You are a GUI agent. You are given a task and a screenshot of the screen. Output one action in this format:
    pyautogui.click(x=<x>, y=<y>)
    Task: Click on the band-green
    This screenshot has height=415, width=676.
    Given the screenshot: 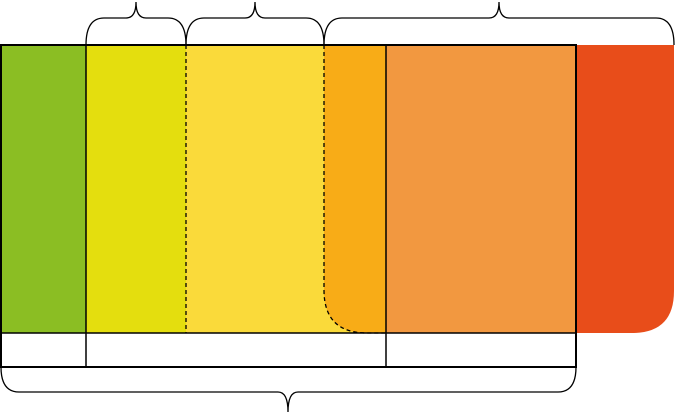 What is the action you would take?
    pyautogui.click(x=43, y=189)
    